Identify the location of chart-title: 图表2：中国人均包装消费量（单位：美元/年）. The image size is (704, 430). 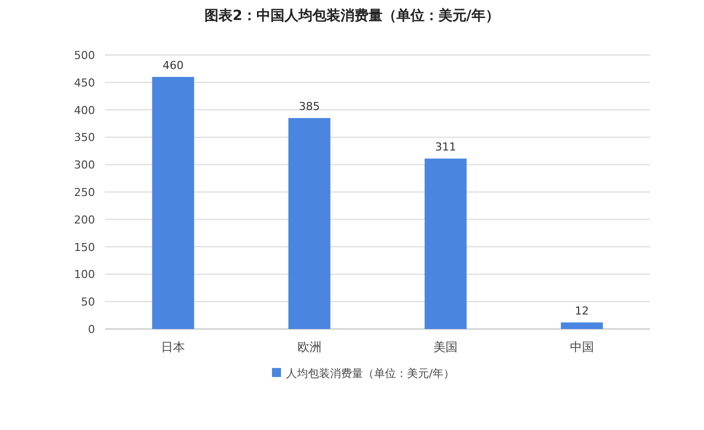
(352, 15).